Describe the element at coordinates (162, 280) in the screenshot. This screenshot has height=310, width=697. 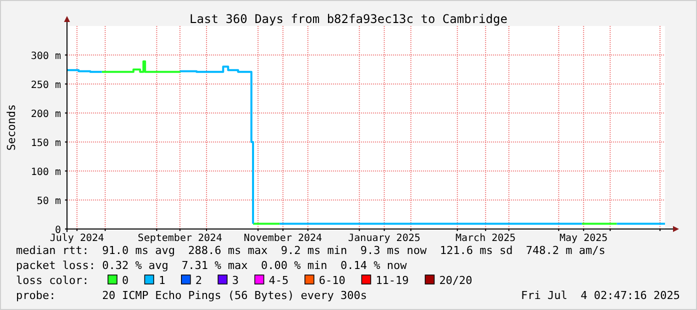
I see `legend-label: 1` at that location.